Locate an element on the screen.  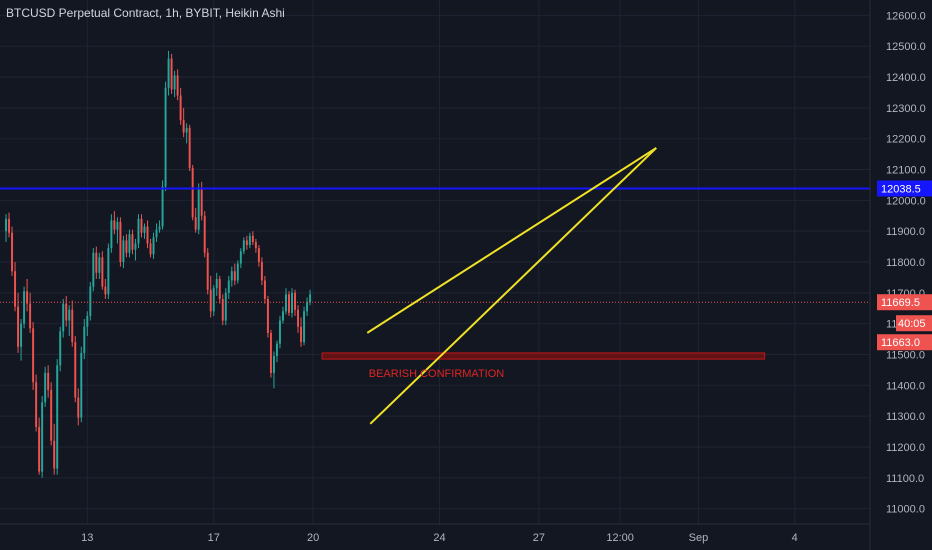
x-tick-label: 20 is located at coordinates (313, 538).